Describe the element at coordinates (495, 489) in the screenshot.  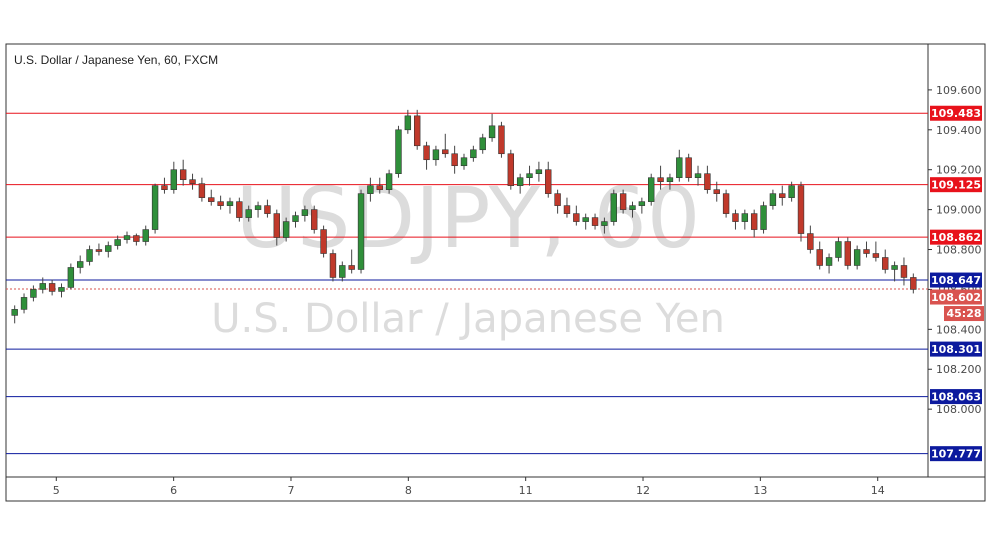
I see `time-axis-area` at that location.